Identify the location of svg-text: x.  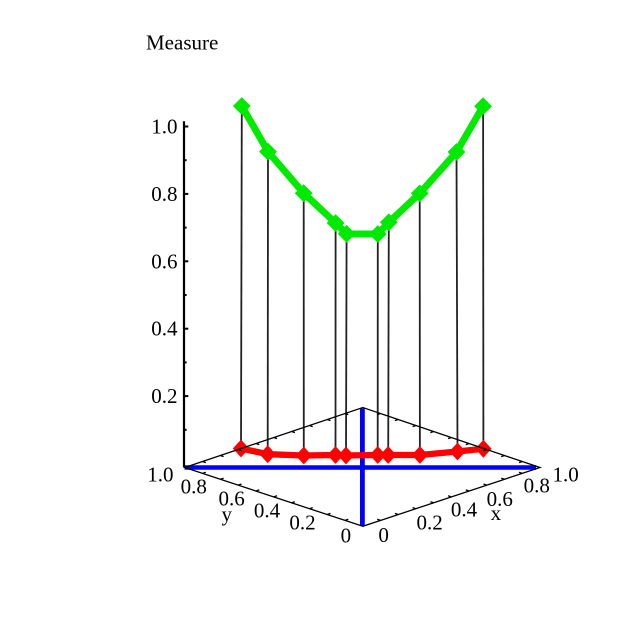
(496, 513).